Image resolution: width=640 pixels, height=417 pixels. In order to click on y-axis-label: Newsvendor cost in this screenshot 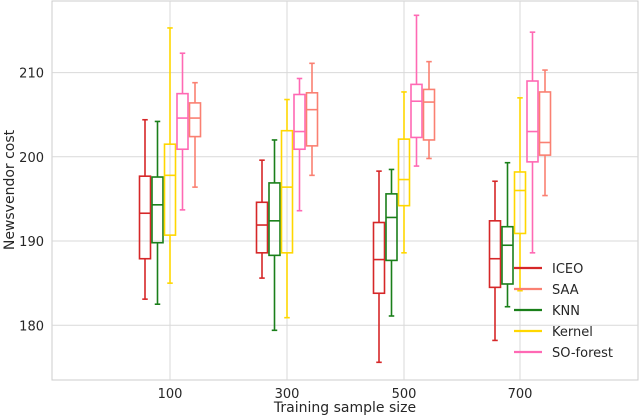, I will do `click(10, 189)`.